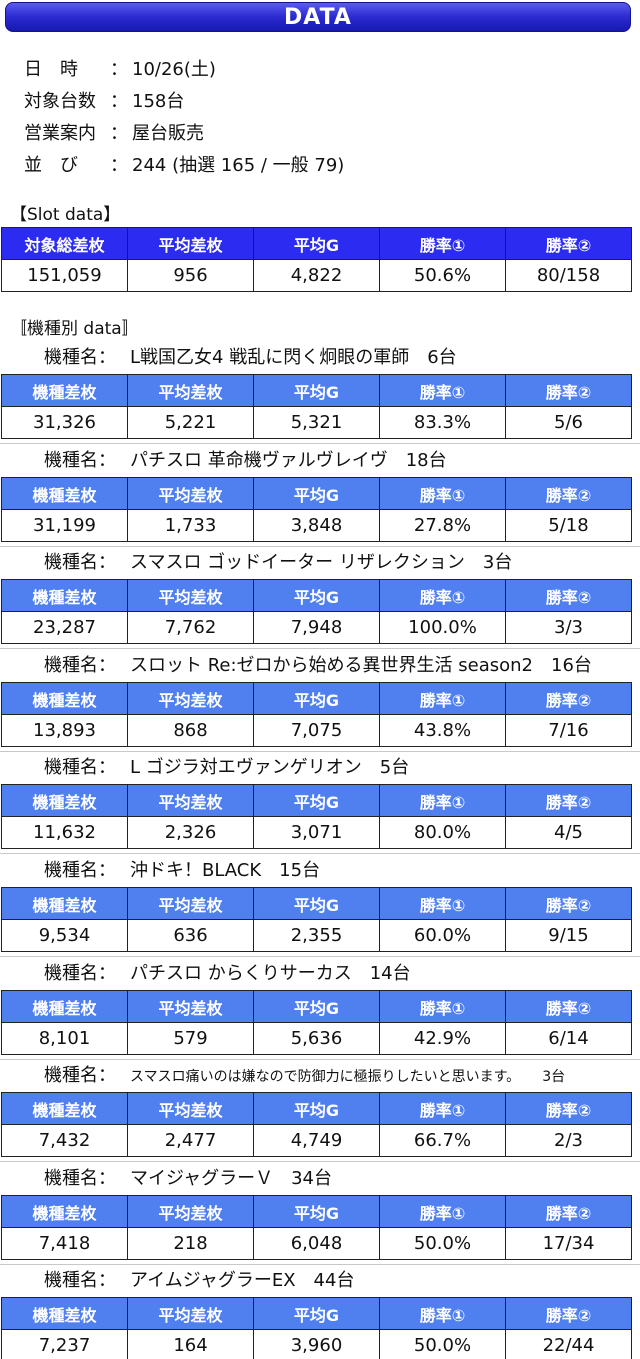  What do you see at coordinates (74, 329) in the screenshot?
I see `model-data-title: 〚機種別 data〛` at bounding box center [74, 329].